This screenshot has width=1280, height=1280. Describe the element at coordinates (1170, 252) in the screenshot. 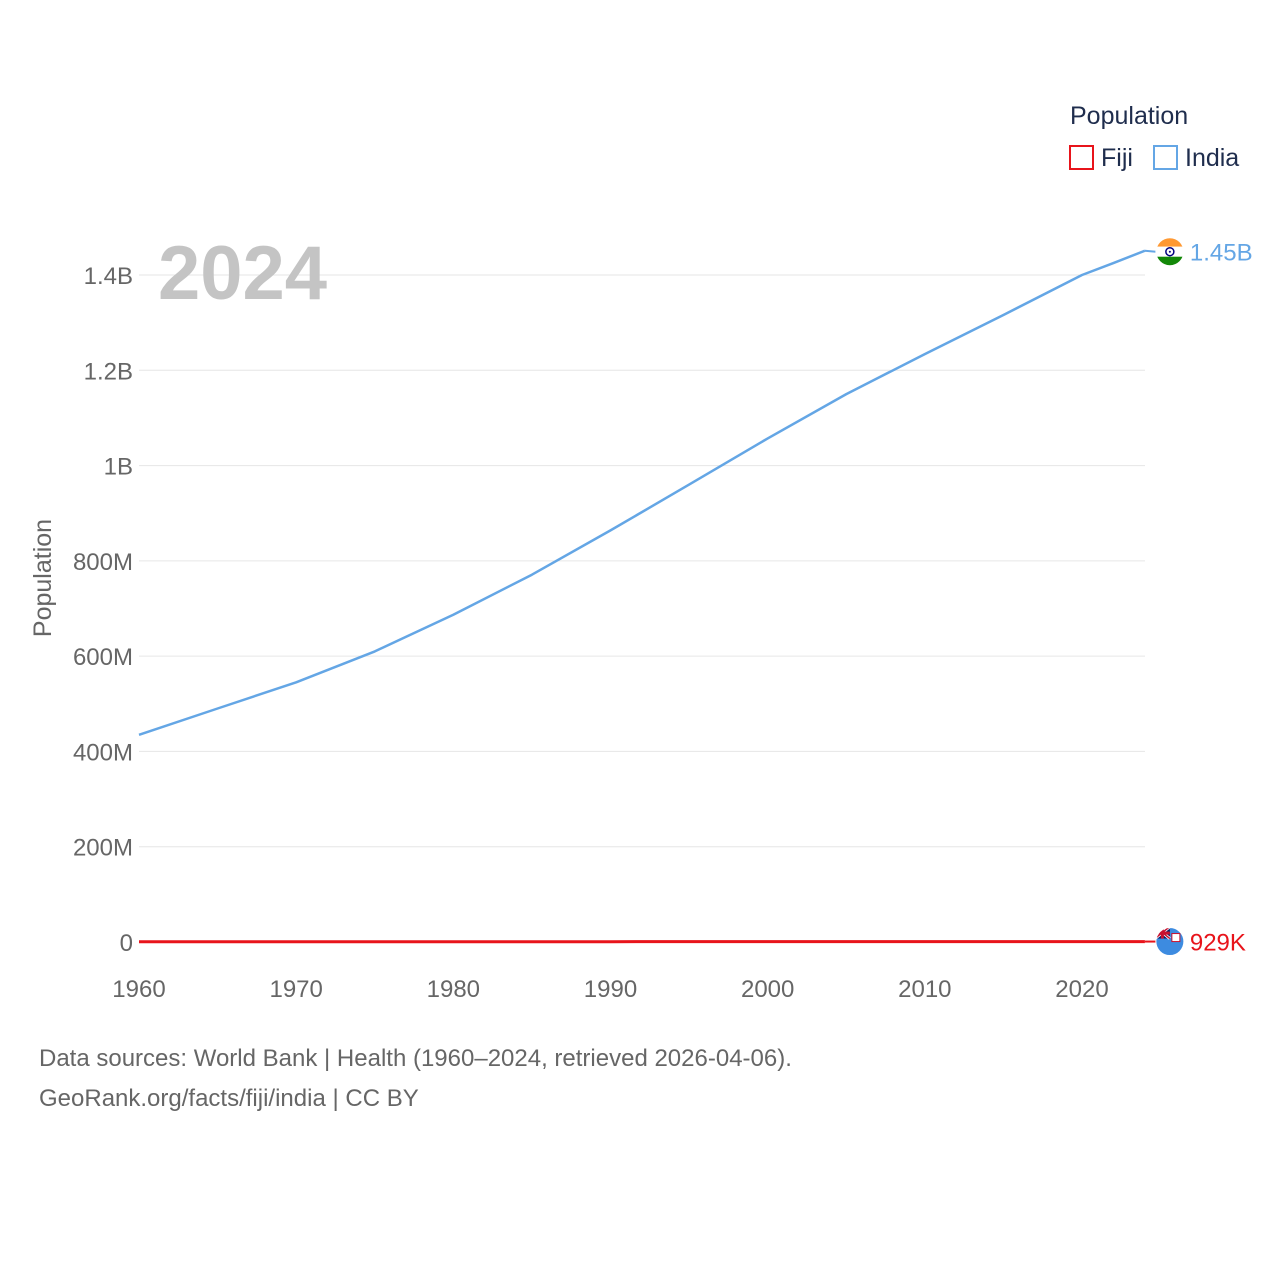

I see `india-flag-icon` at that location.